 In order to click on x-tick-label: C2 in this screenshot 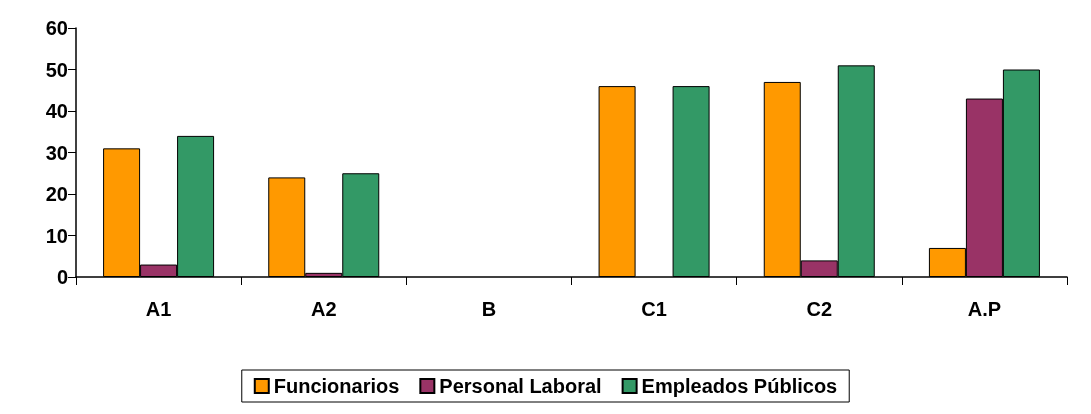, I will do `click(819, 309)`.